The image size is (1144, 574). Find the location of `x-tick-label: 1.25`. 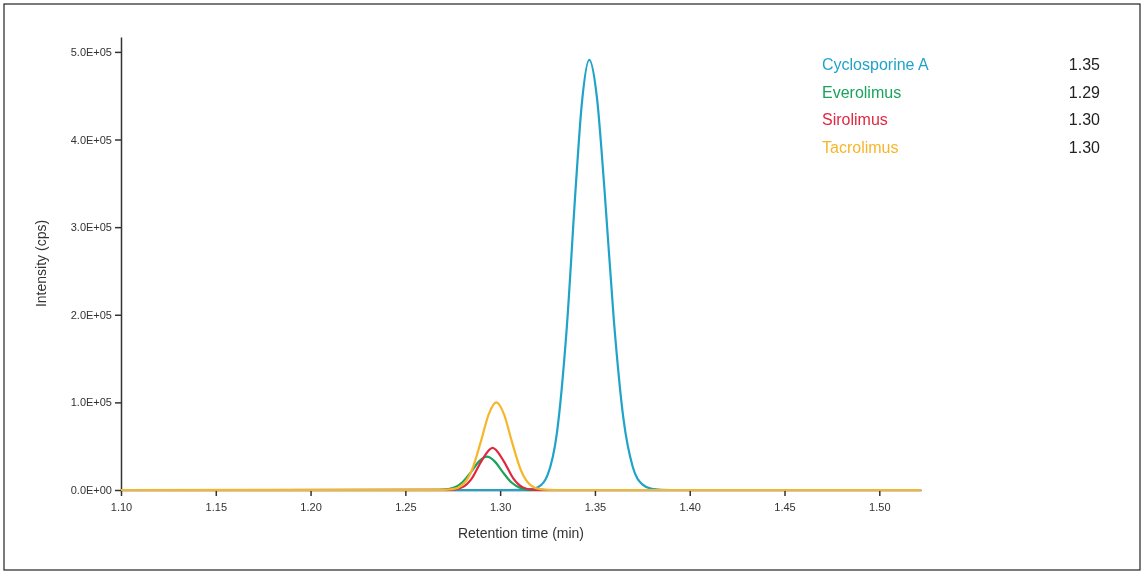

x-tick-label: 1.25 is located at coordinates (406, 507).